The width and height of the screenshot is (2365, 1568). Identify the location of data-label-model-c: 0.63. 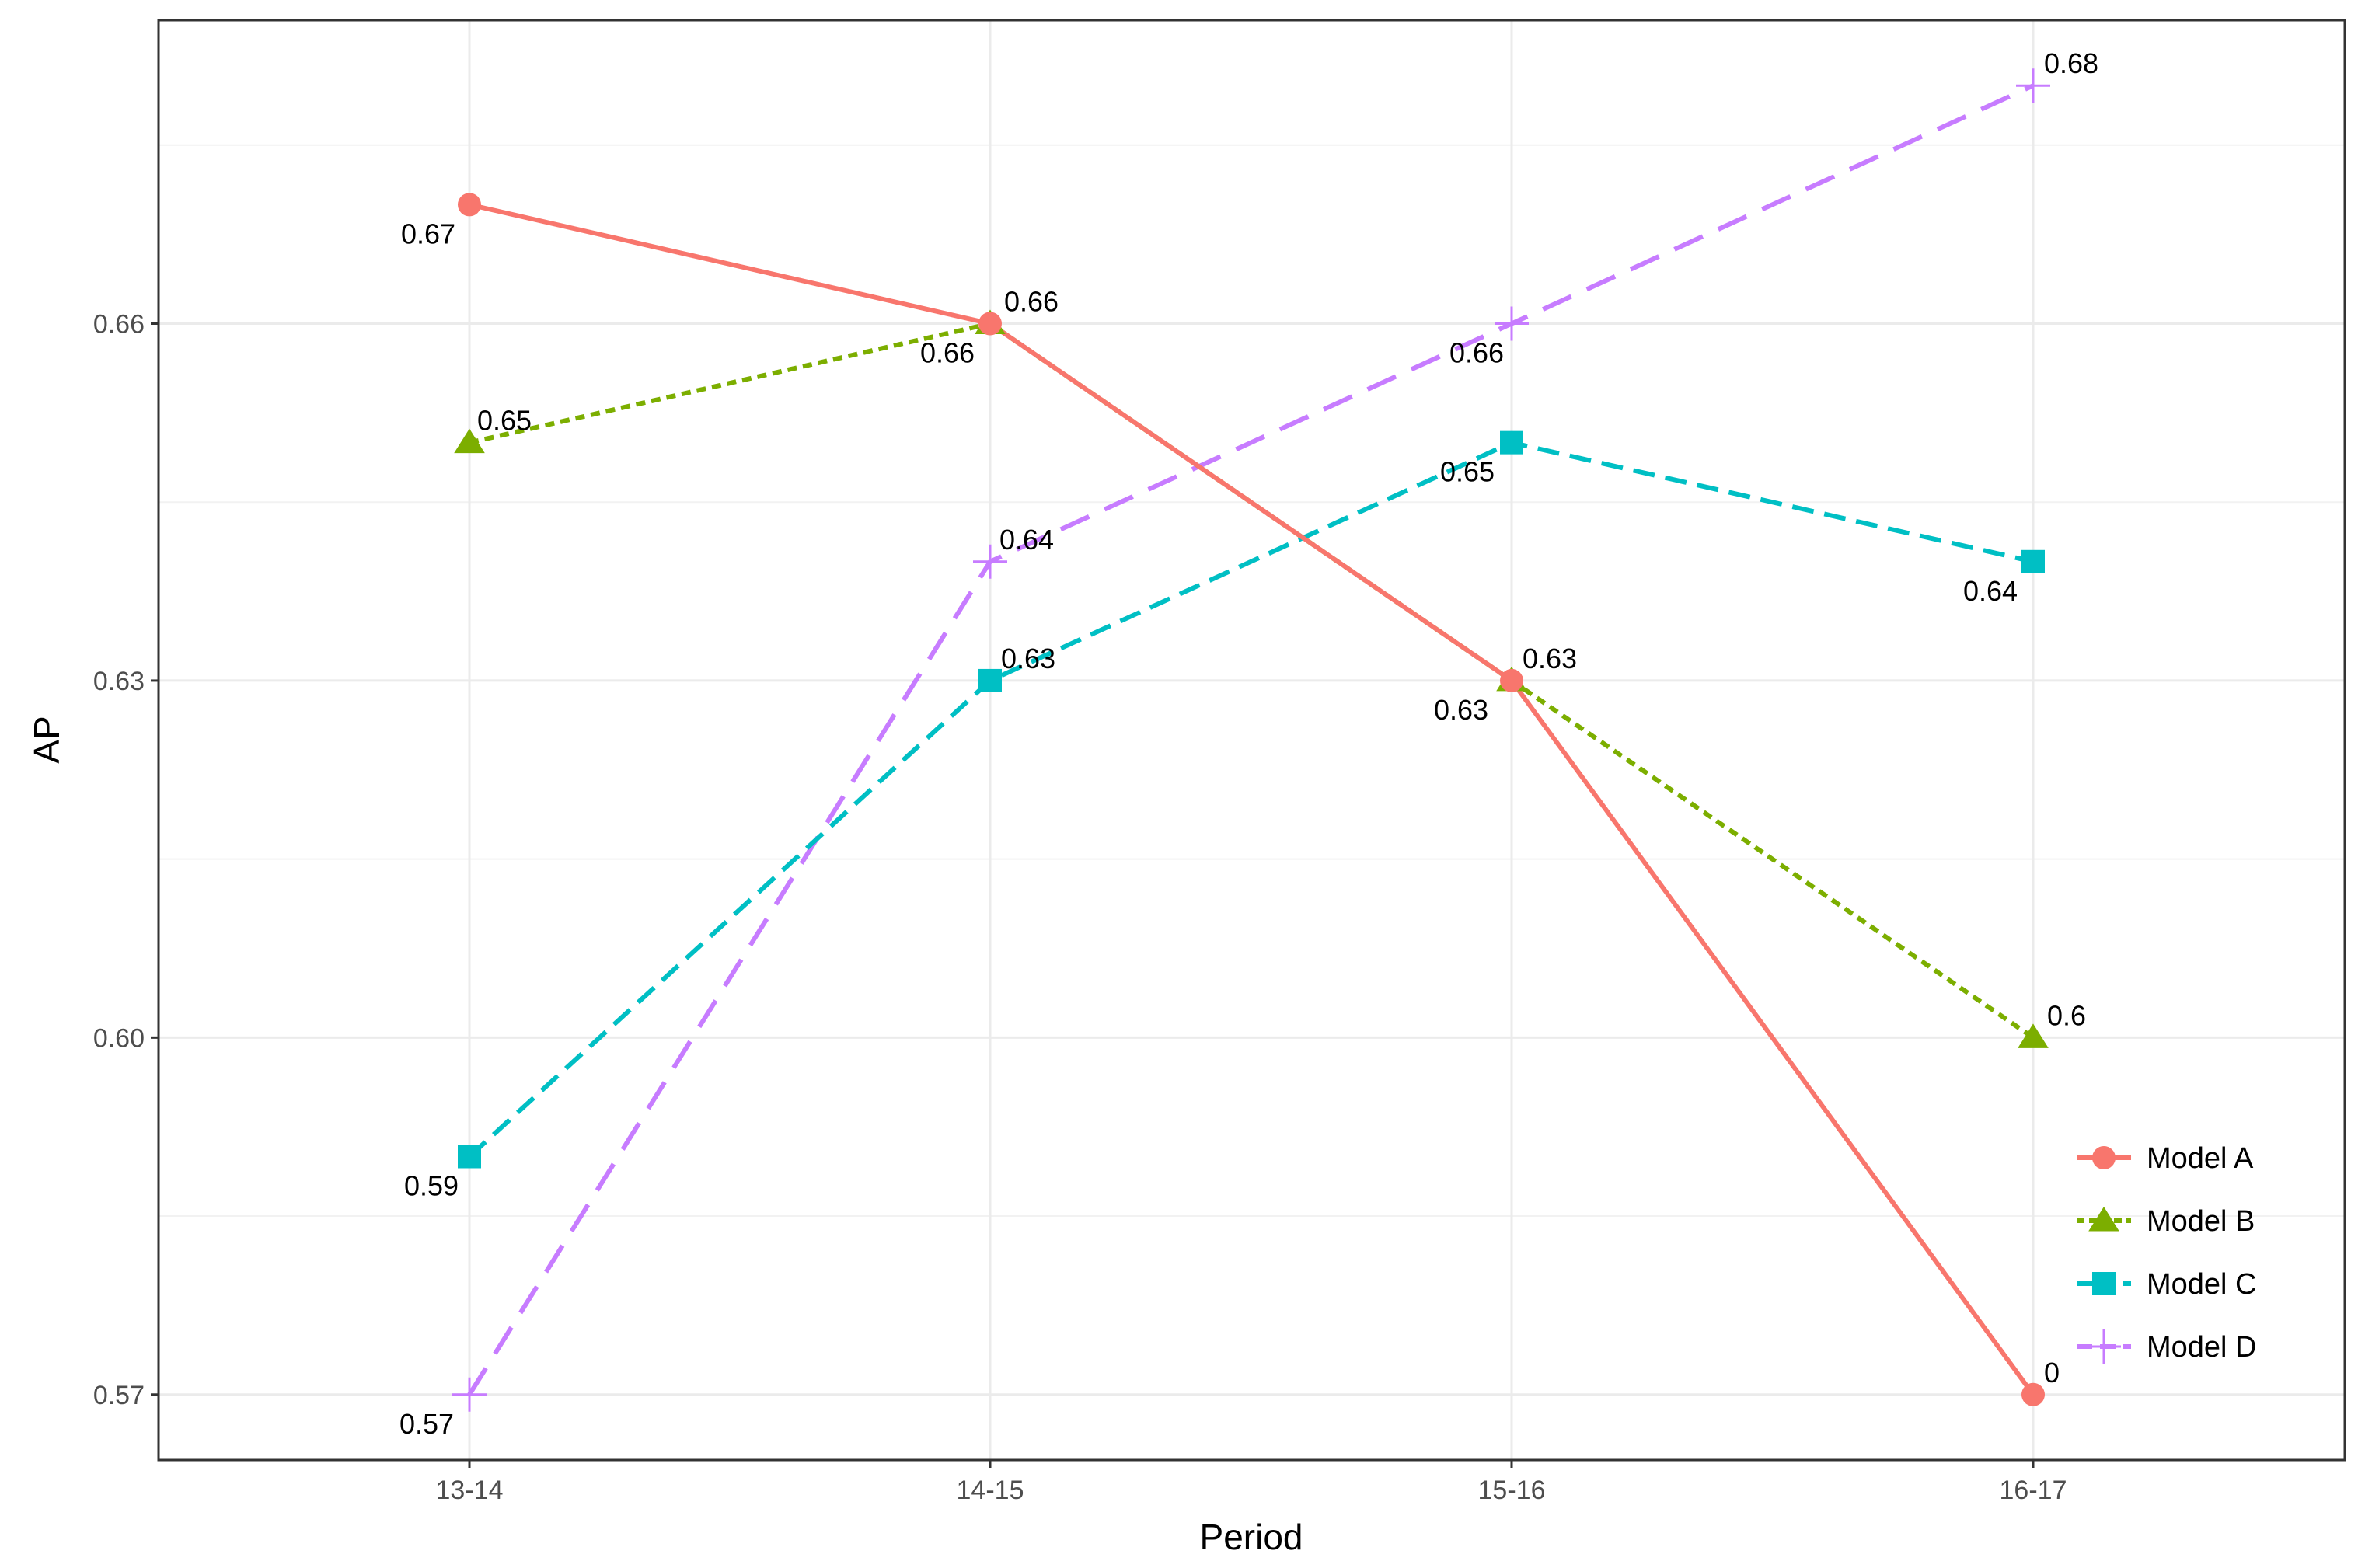
(1028, 658).